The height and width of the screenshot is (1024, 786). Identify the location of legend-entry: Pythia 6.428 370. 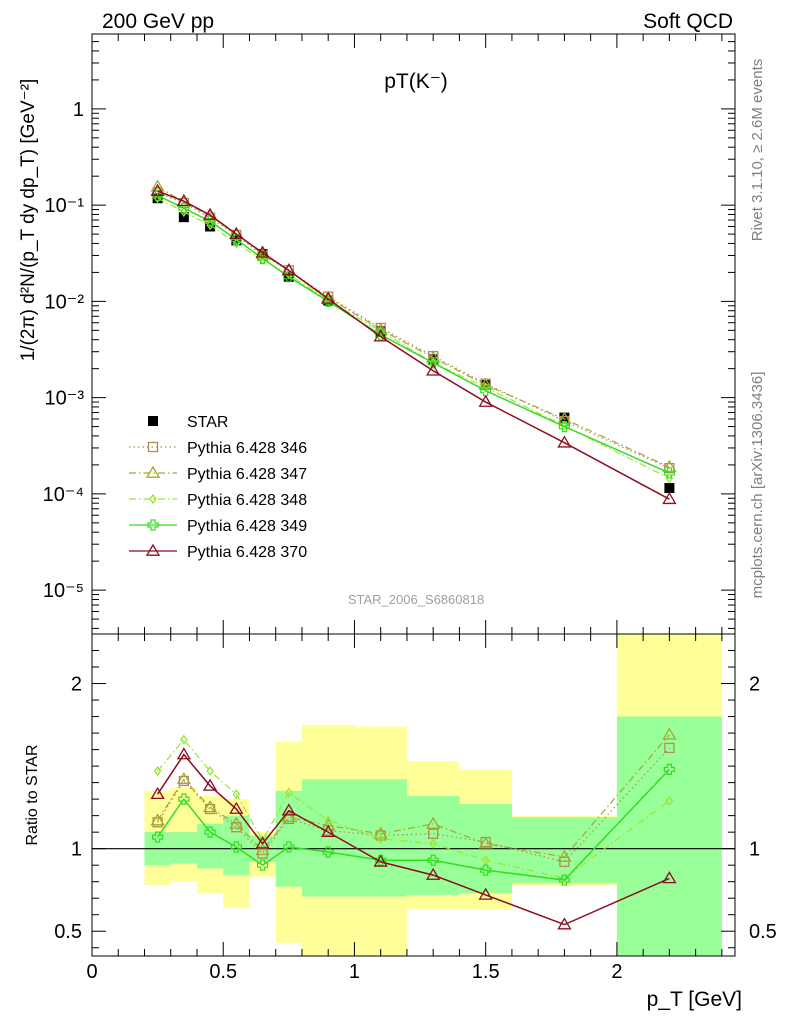
(218, 552).